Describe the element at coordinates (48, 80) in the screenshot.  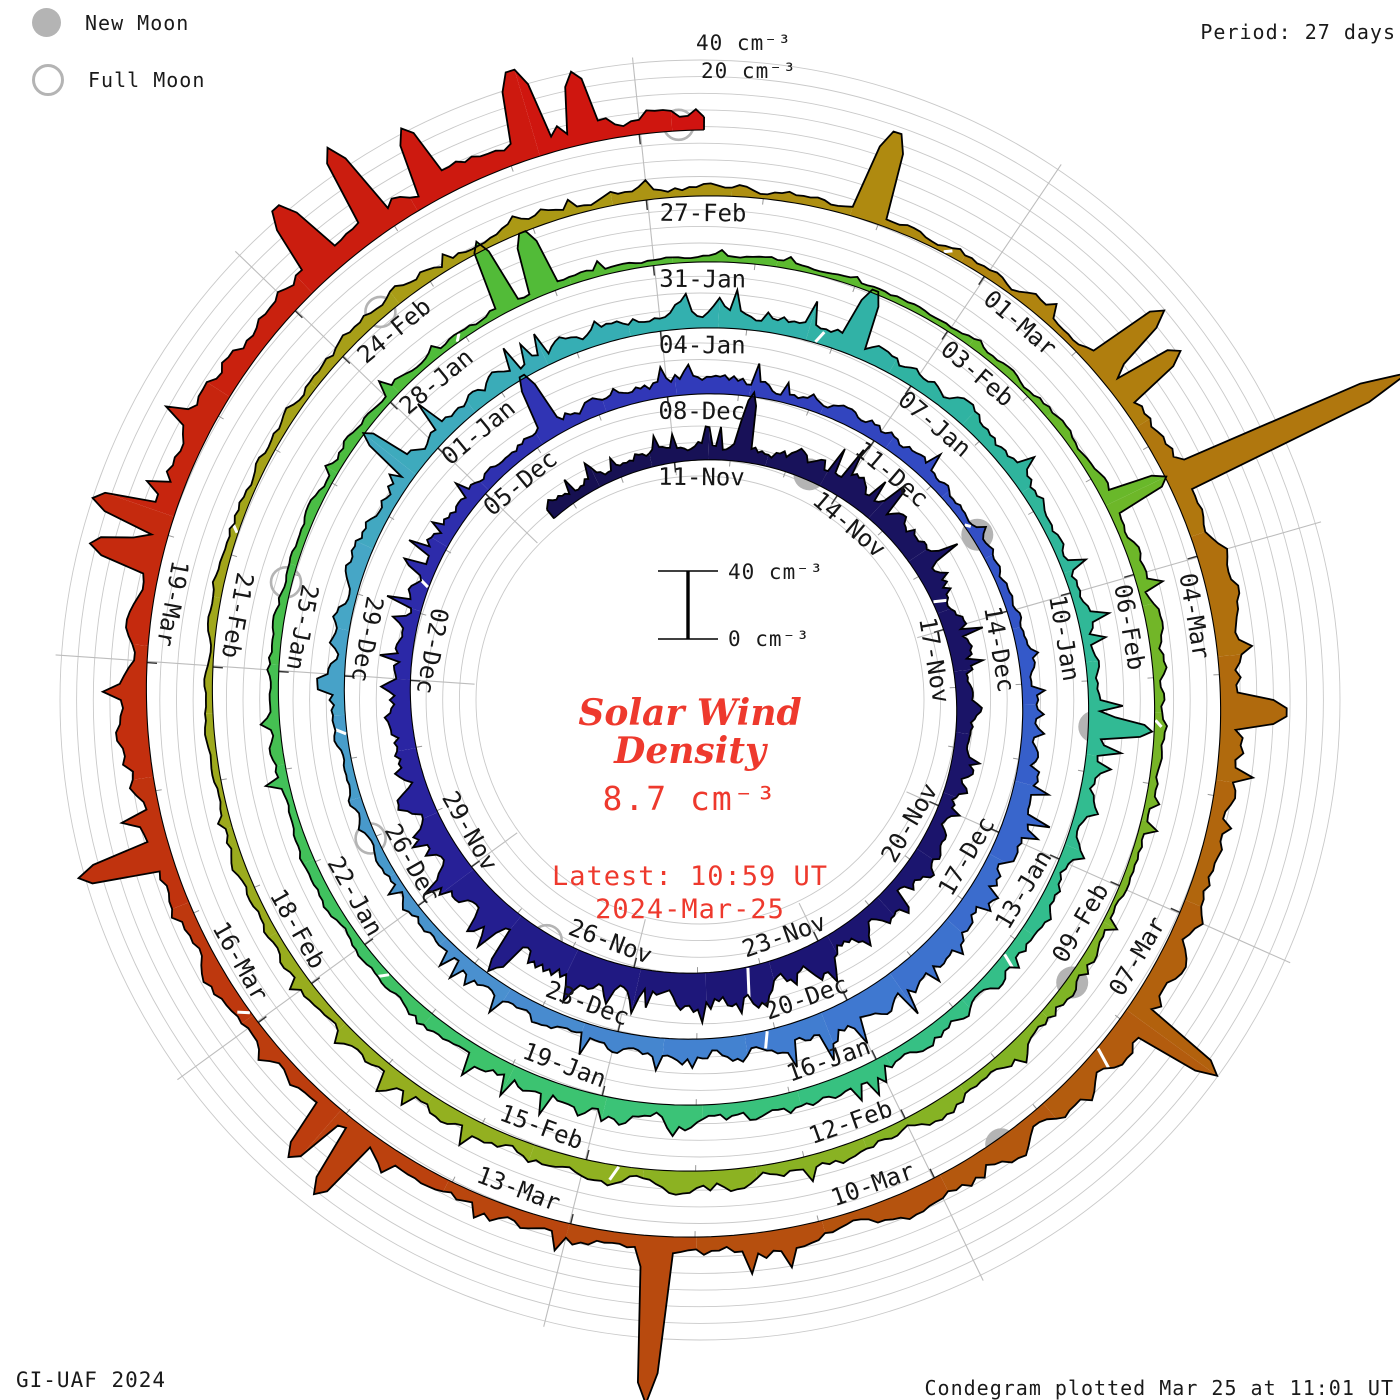
I see `full-moon-icon` at that location.